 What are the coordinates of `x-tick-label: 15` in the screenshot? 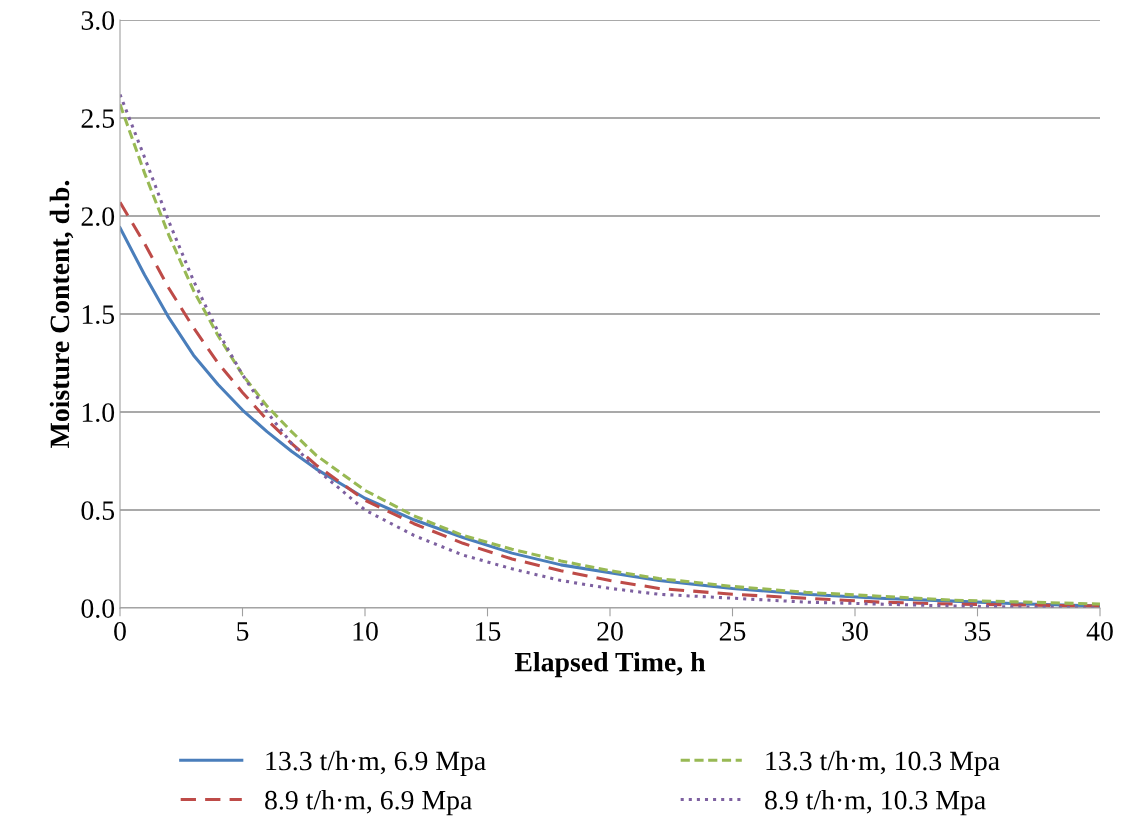 It's located at (488, 631).